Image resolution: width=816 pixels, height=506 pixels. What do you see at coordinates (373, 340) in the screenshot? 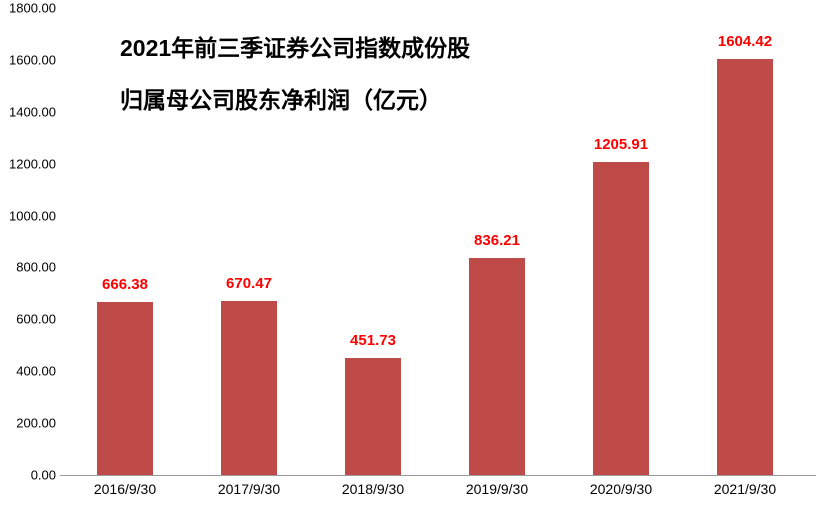
I see `value-label: 451.73` at bounding box center [373, 340].